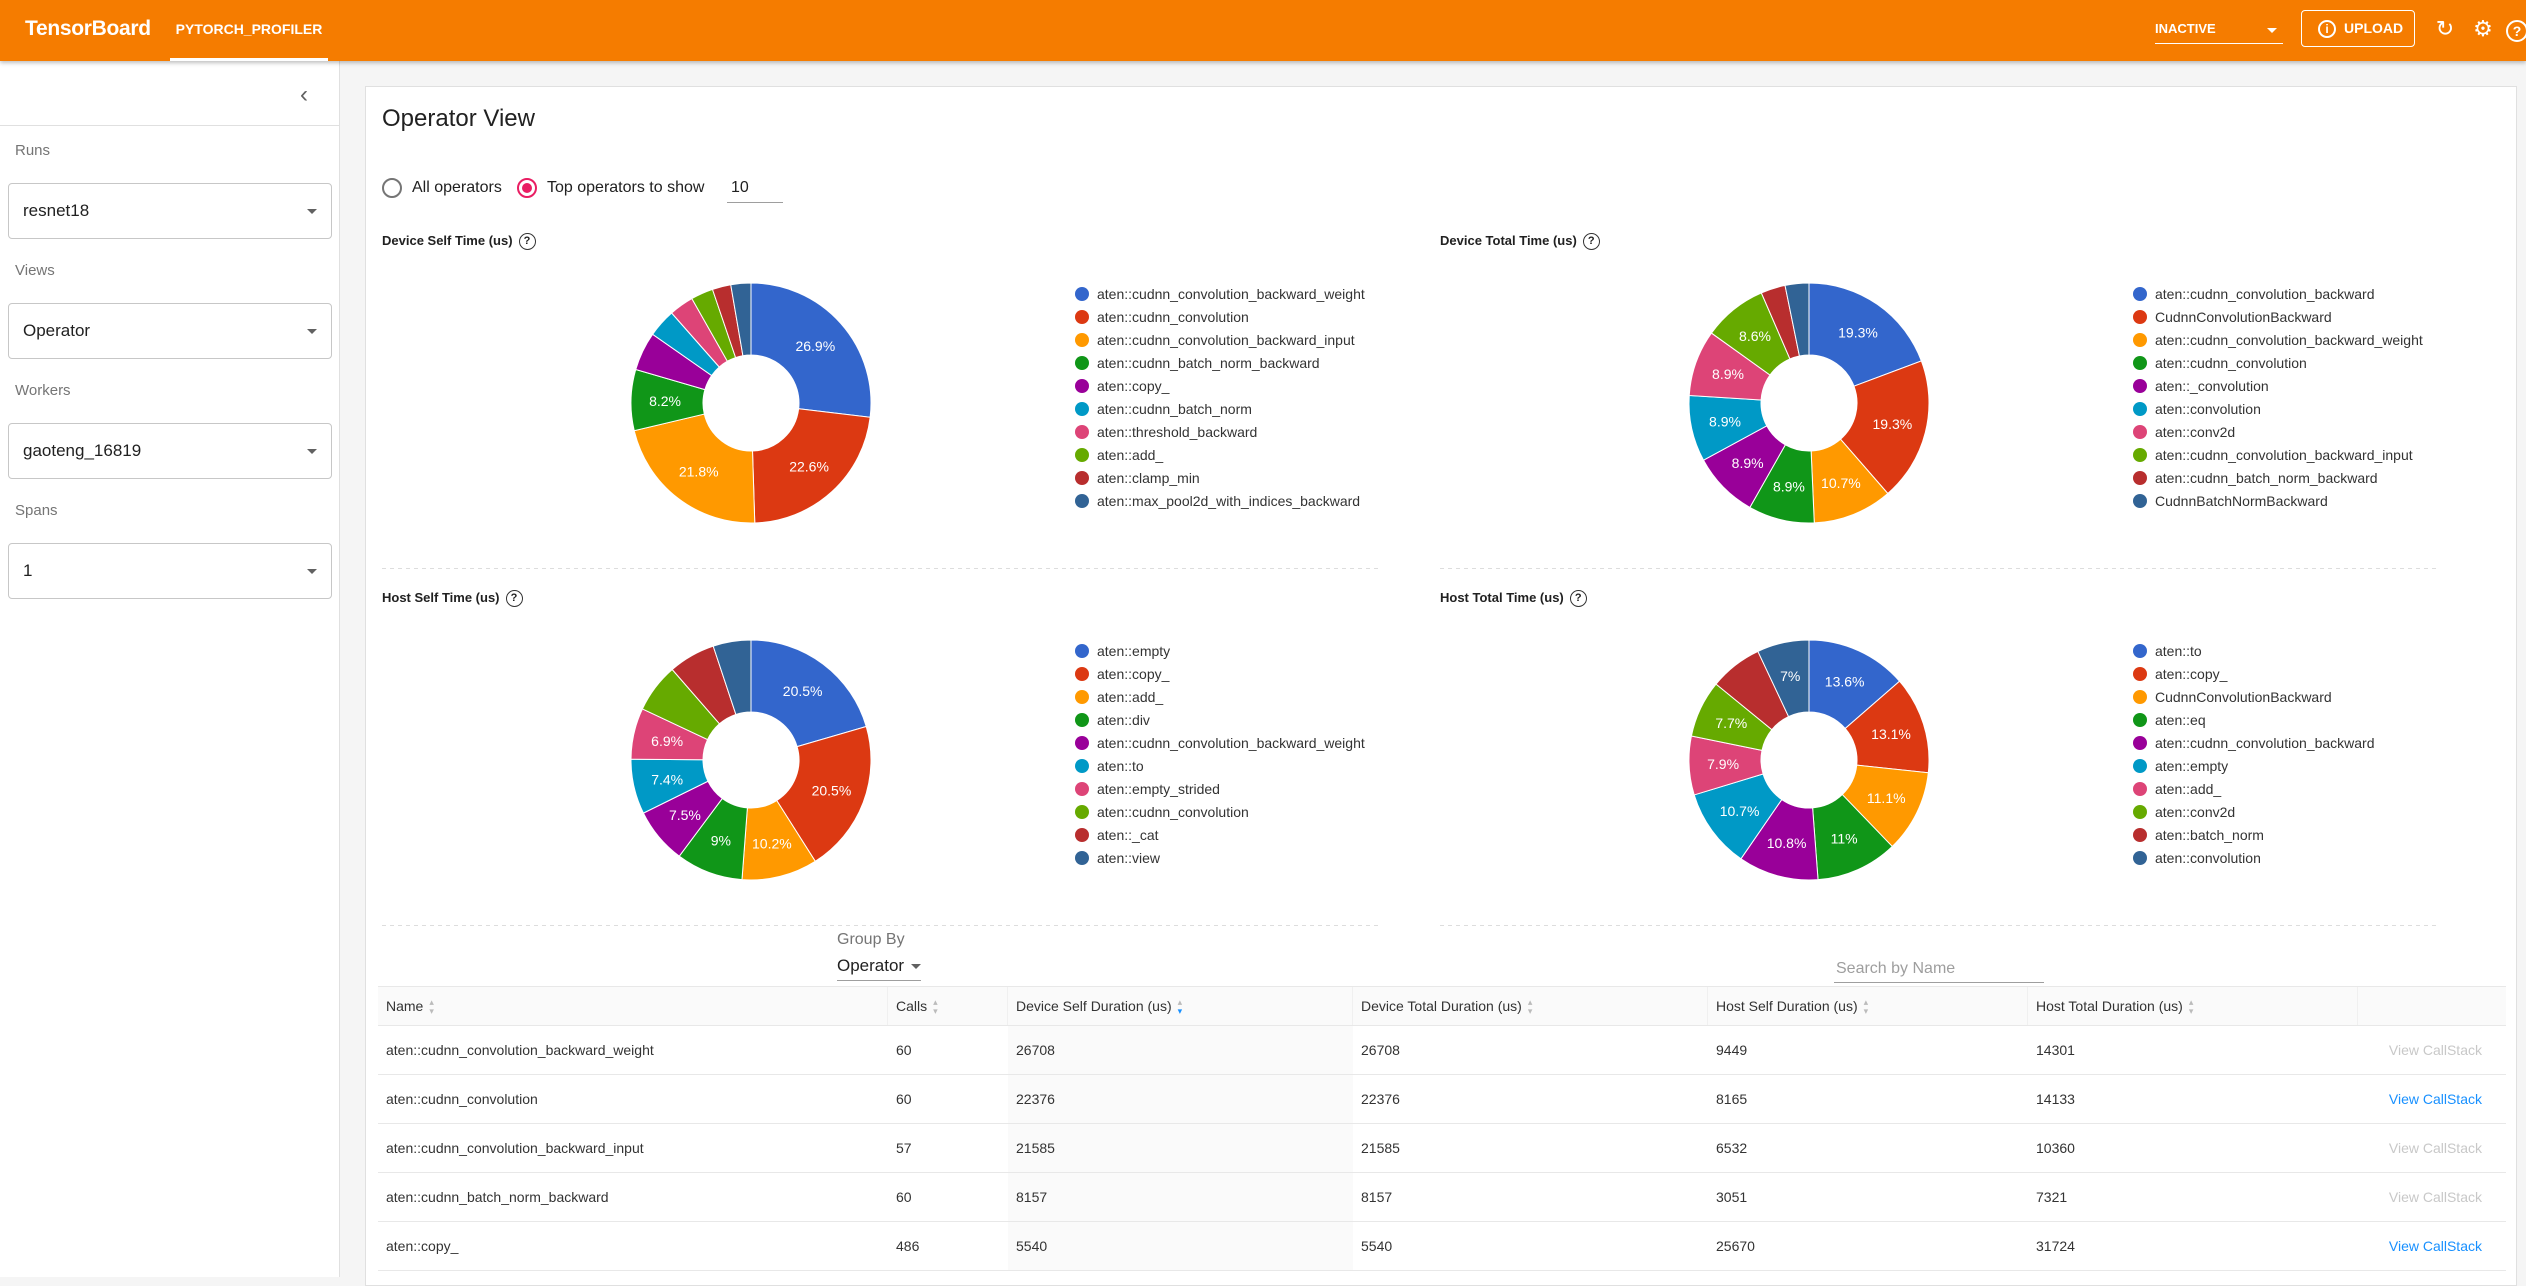 The height and width of the screenshot is (1286, 2526). What do you see at coordinates (2193, 1006) in the screenshot?
I see `column-header-host-total-duration: Host Total Duration (us) ▴ ▾` at bounding box center [2193, 1006].